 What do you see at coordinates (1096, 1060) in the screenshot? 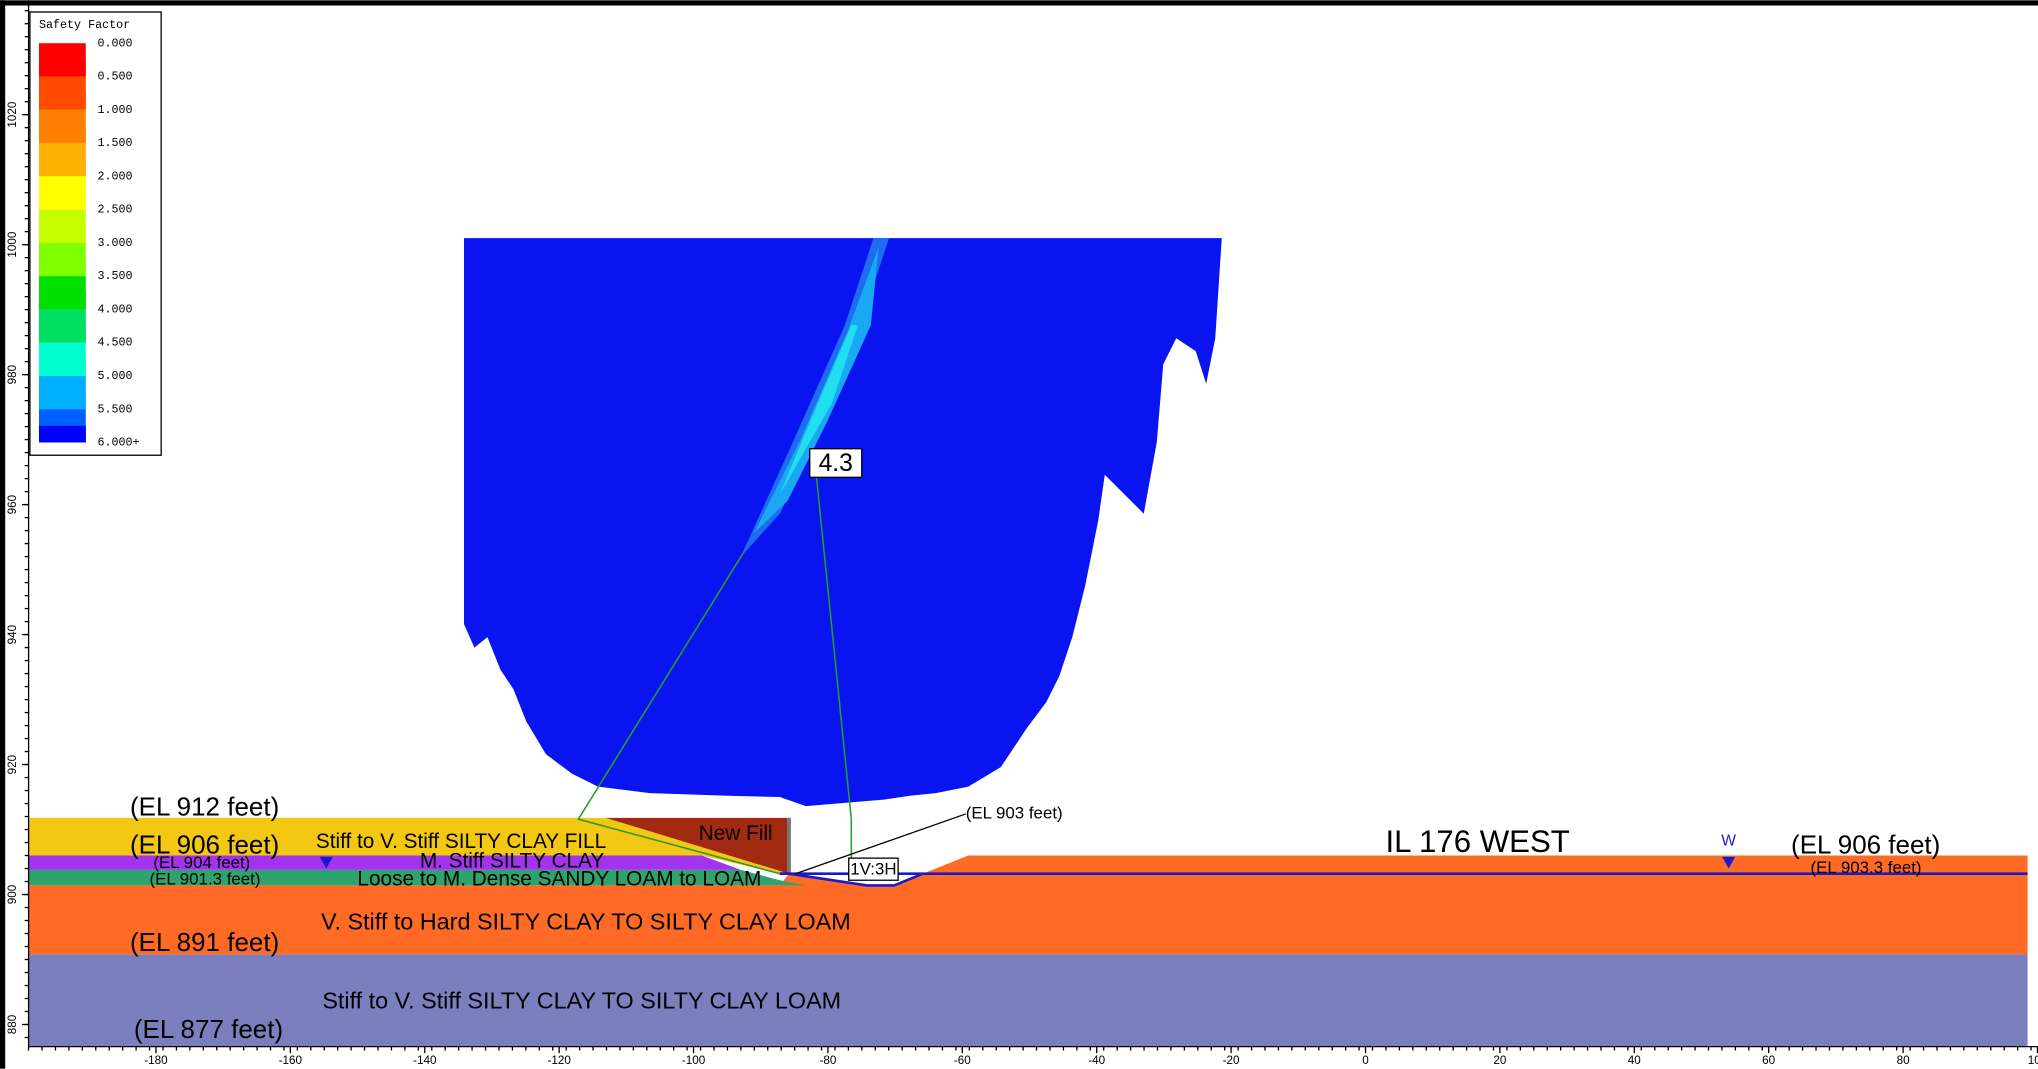
I see `x-tick-label: -40` at bounding box center [1096, 1060].